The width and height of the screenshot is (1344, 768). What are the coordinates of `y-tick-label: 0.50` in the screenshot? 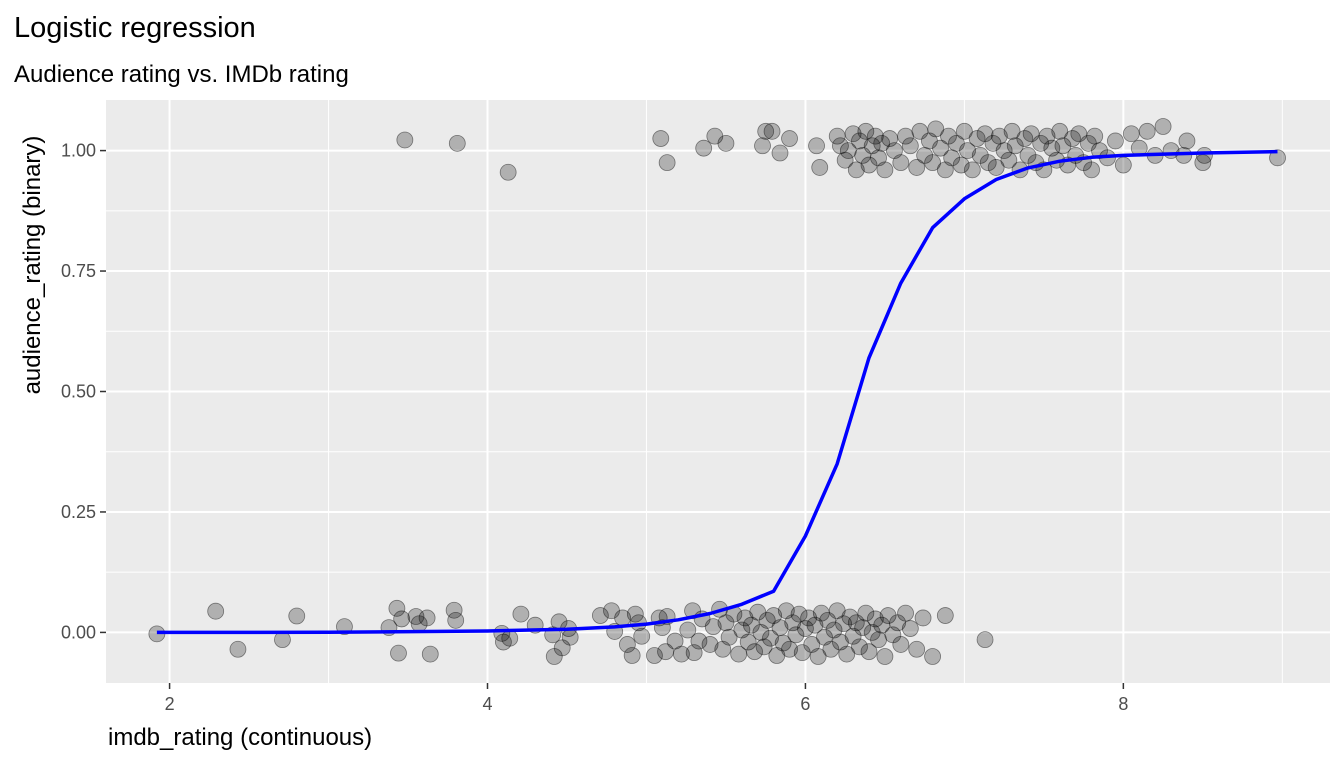 It's located at (78, 392).